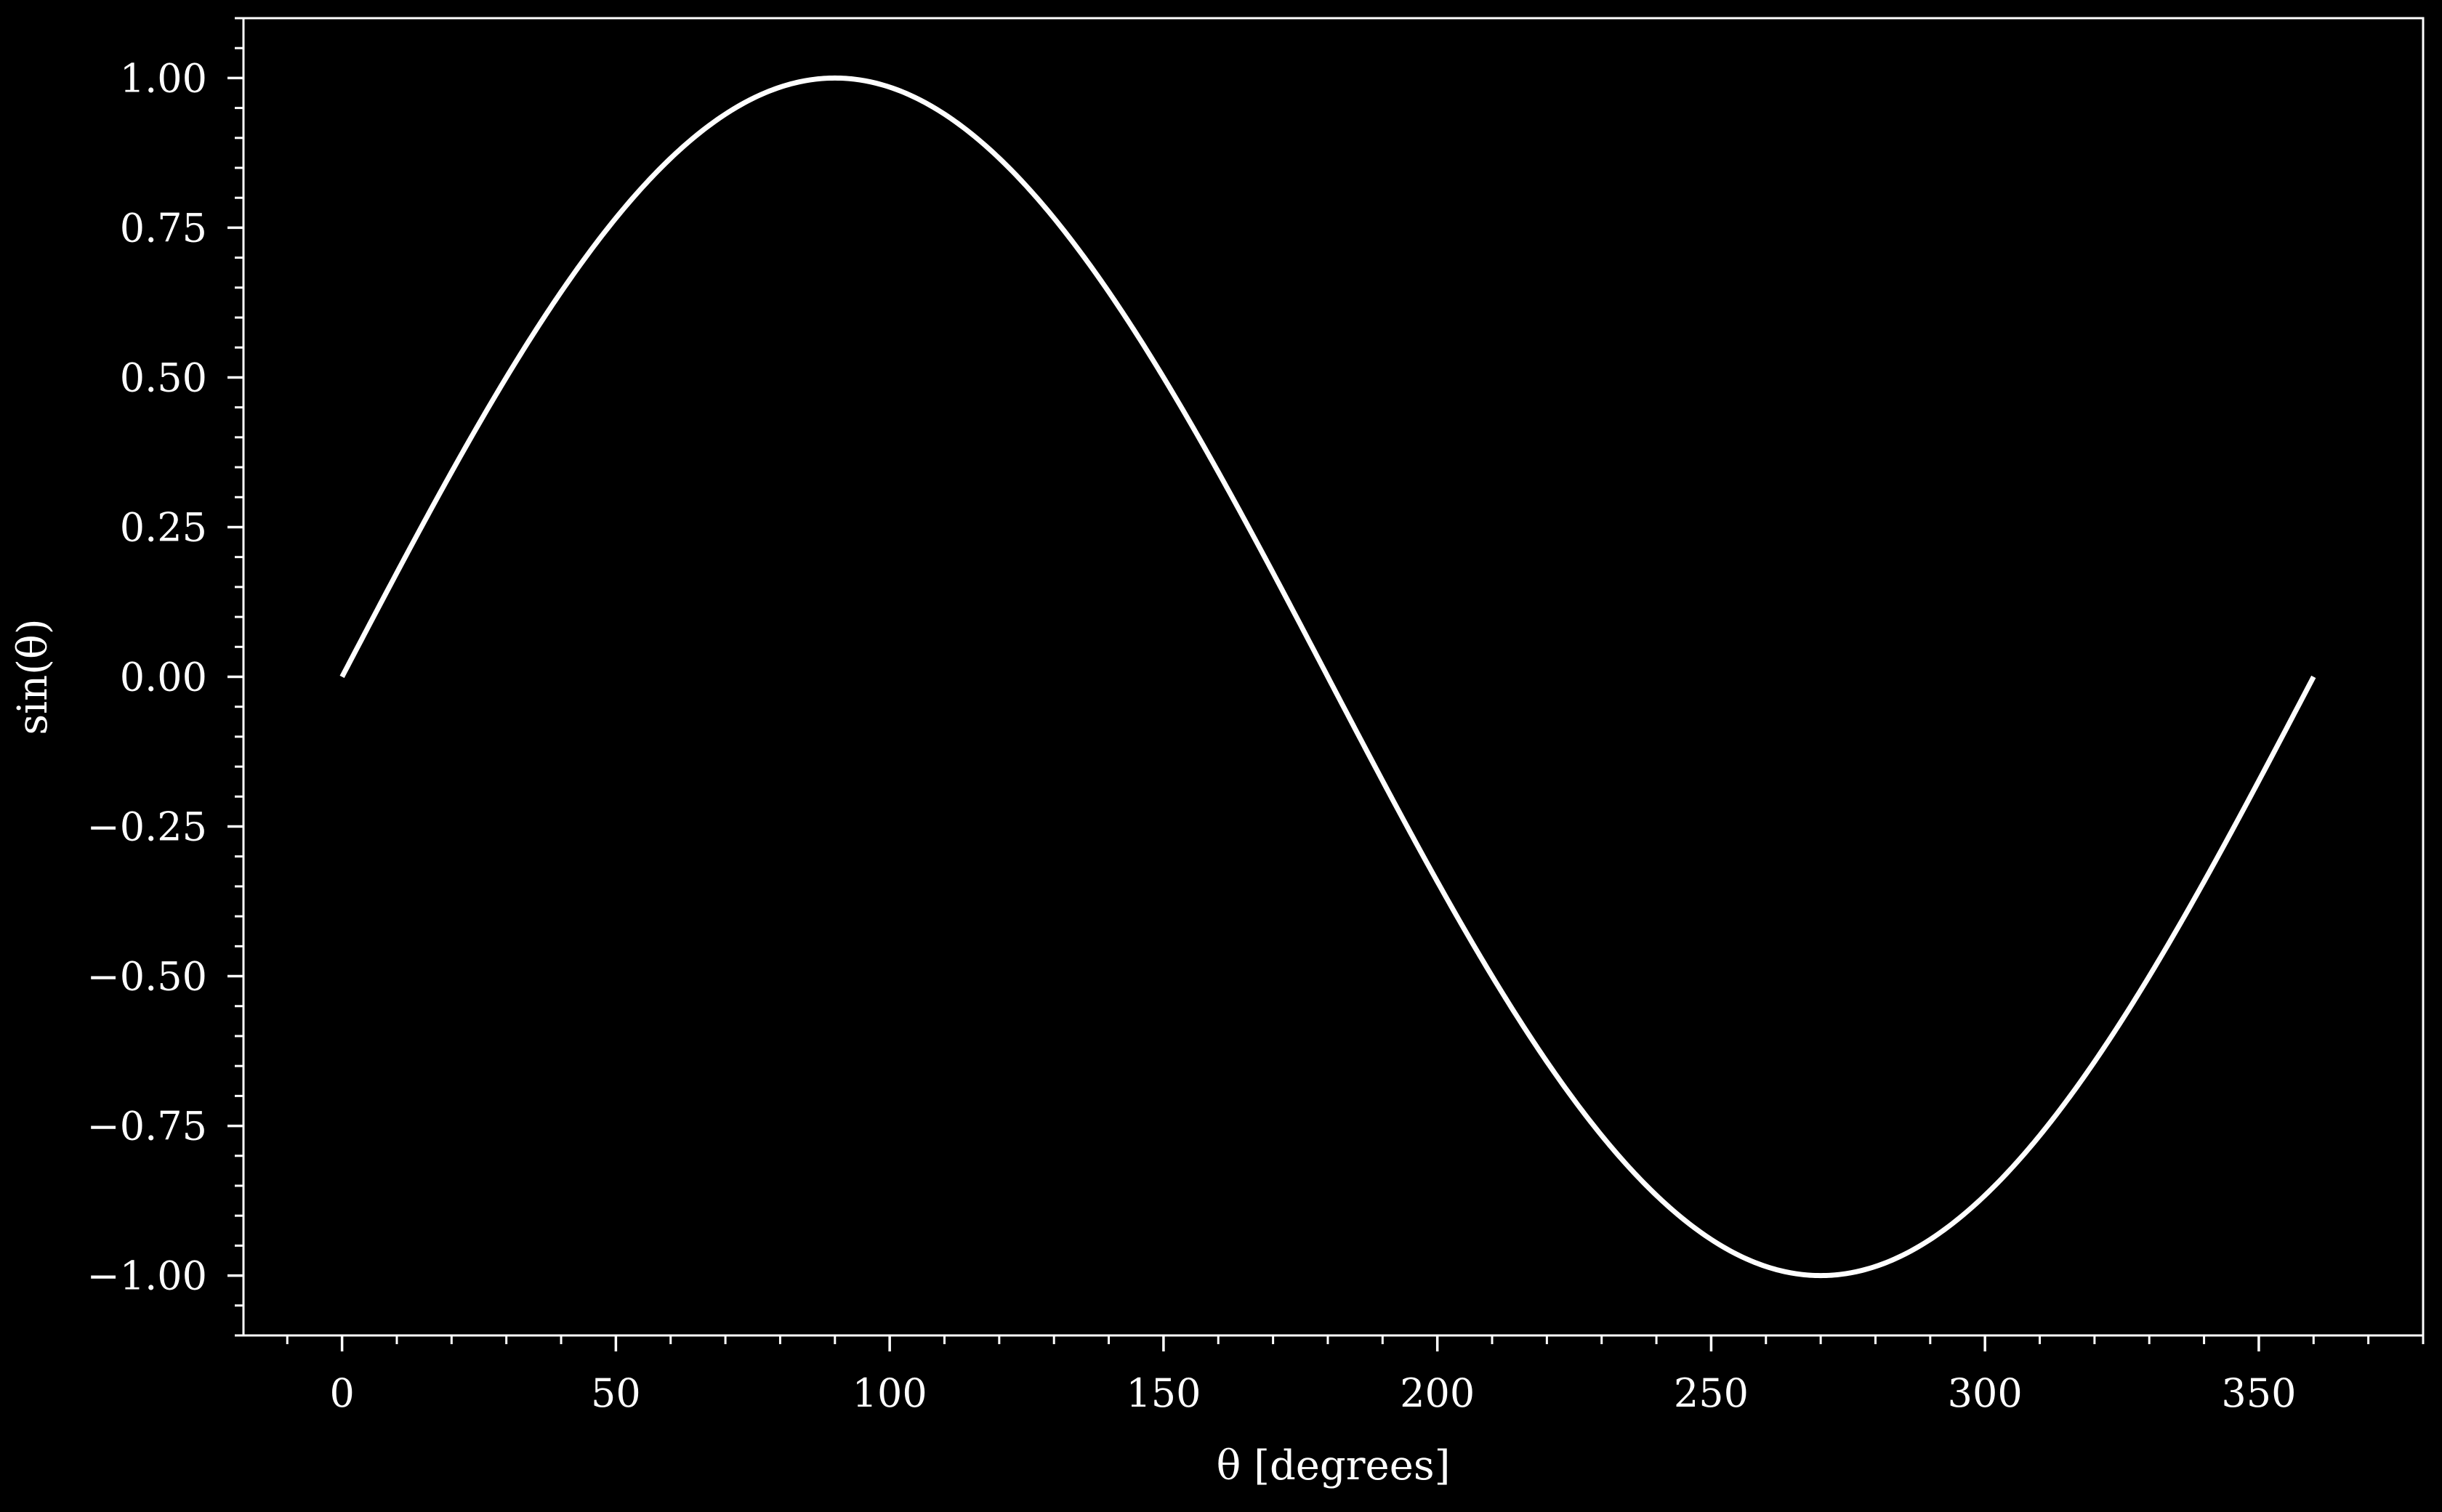  What do you see at coordinates (147, 1127) in the screenshot?
I see `y-tick-label: −0.75` at bounding box center [147, 1127].